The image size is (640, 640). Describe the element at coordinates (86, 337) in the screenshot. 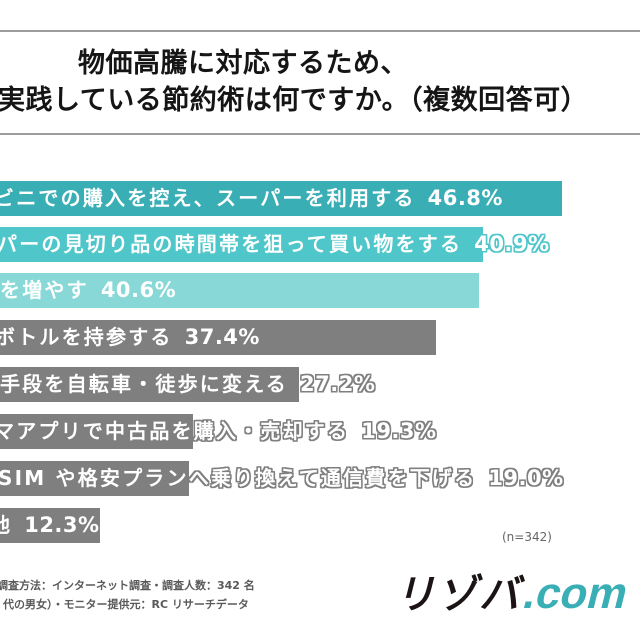

I see `category-label: ボトルを持参する` at that location.